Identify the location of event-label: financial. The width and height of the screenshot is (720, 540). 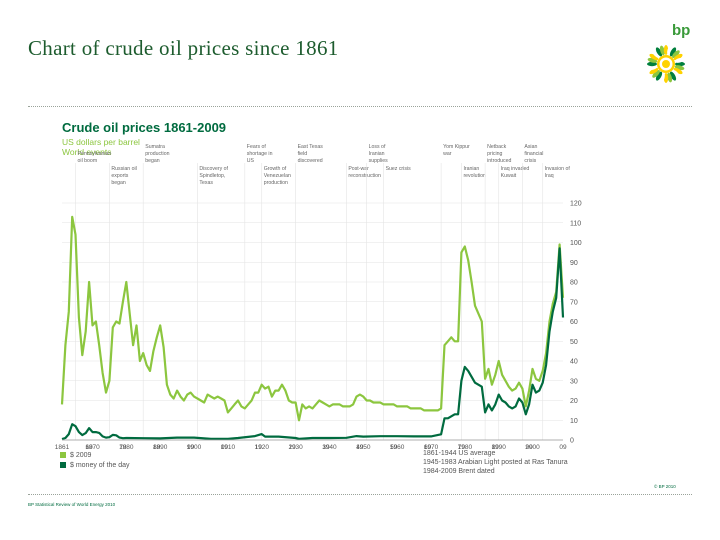
(533, 154).